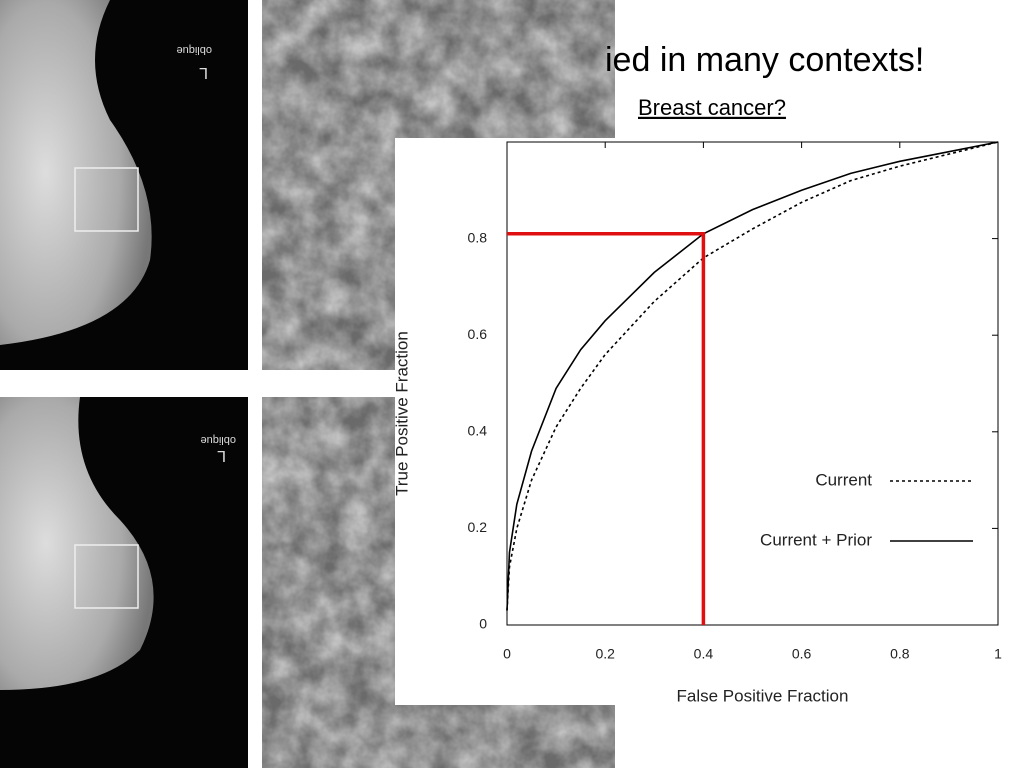 This screenshot has width=1024, height=768. What do you see at coordinates (483, 624) in the screenshot?
I see `y-tick-label: 0` at bounding box center [483, 624].